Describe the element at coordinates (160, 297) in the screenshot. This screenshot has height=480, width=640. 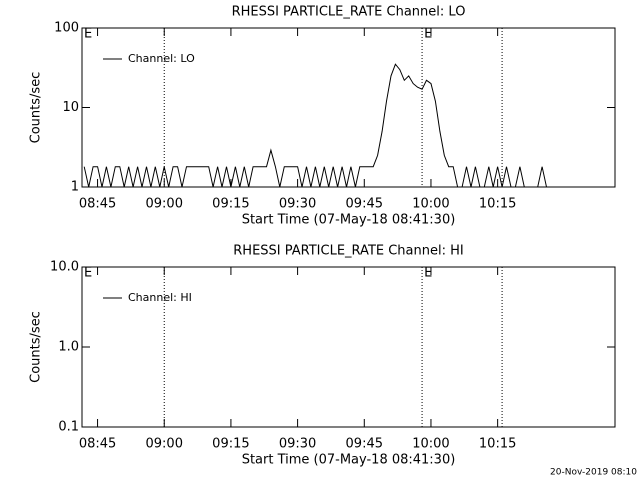
I see `legend-label: Channel: HI` at that location.